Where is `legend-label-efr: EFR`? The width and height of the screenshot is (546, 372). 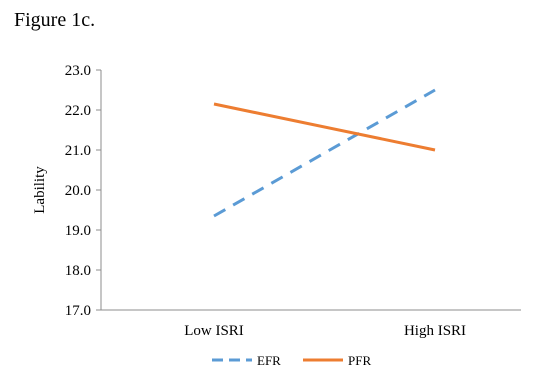 legend-label-efr: EFR is located at coordinates (269, 360).